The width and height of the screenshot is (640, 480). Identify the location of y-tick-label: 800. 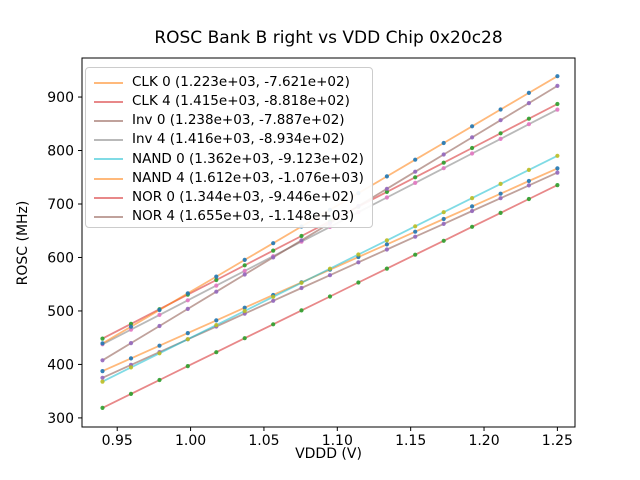
(60, 152).